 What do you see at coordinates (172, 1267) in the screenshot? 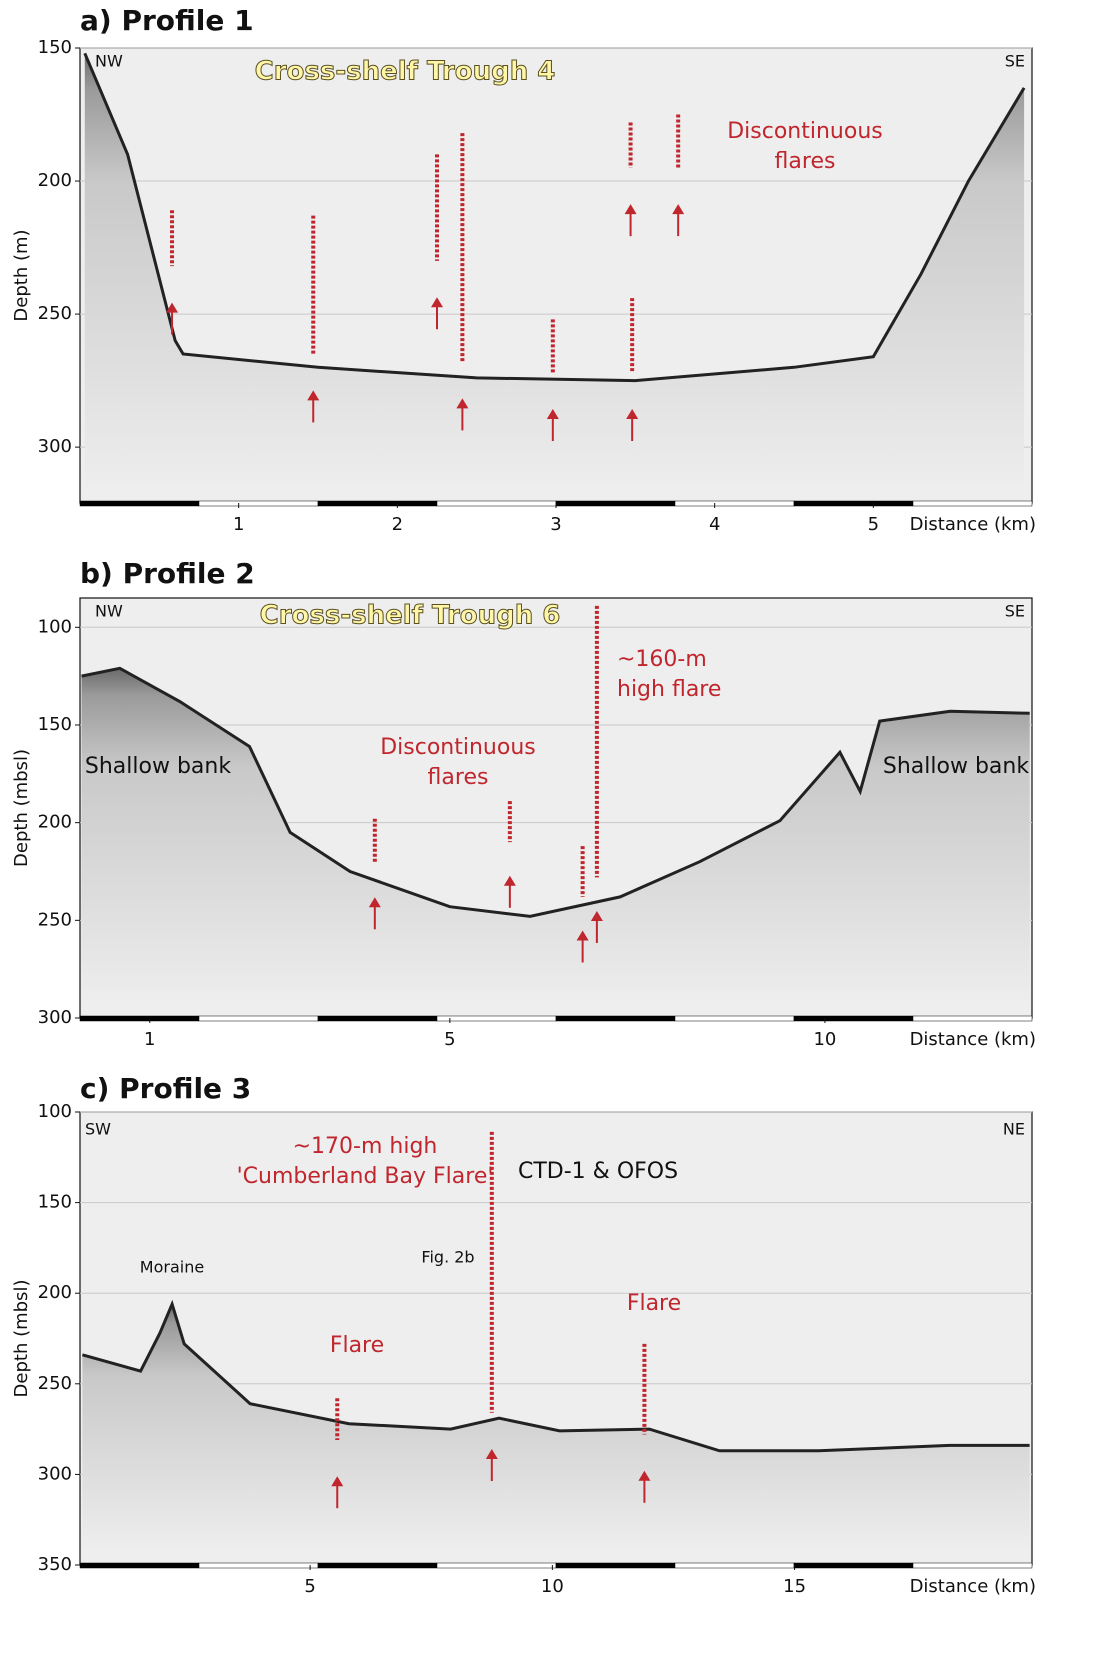
I see `annotation: Moraine` at bounding box center [172, 1267].